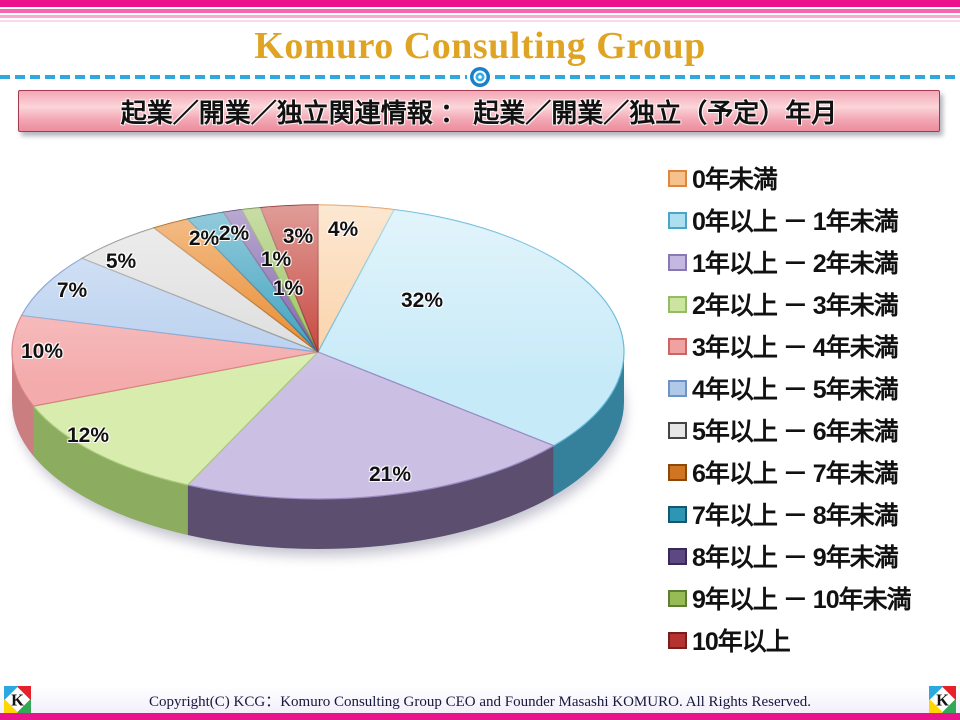 The height and width of the screenshot is (720, 960). I want to click on kcg-logo-right: K, so click(942, 699).